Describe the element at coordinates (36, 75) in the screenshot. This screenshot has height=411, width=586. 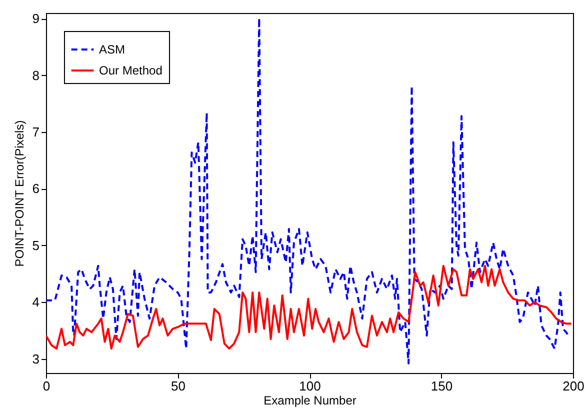
I see `y-tick-label: 8` at that location.